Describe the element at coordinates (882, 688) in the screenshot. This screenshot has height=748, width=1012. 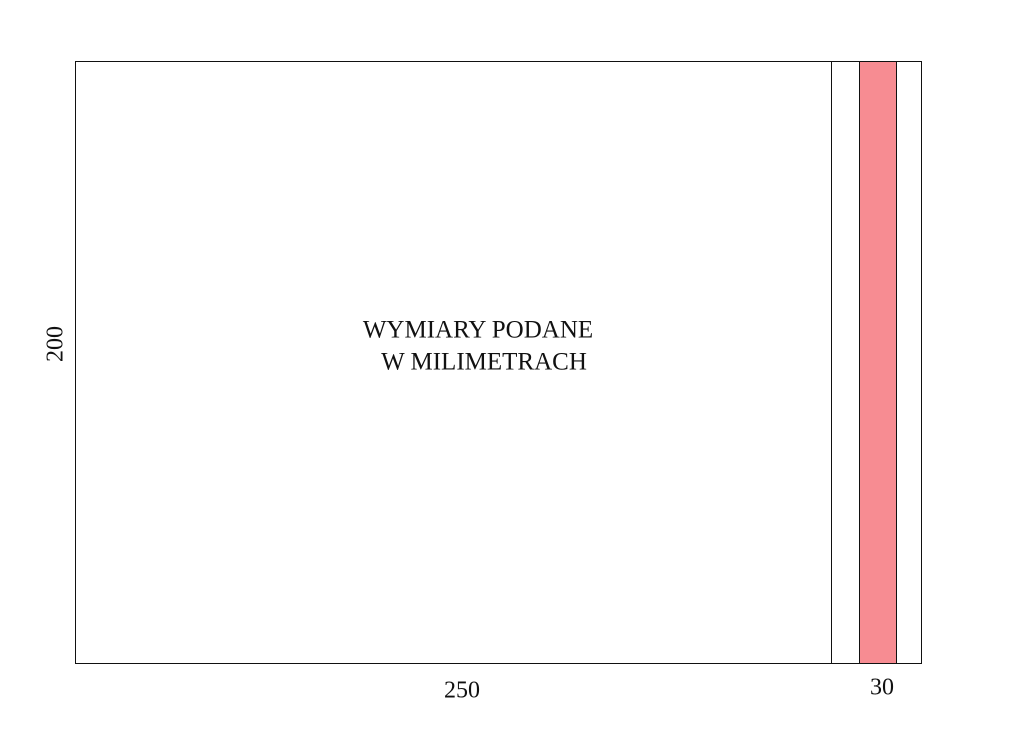
I see `strip-width-label: 30` at that location.